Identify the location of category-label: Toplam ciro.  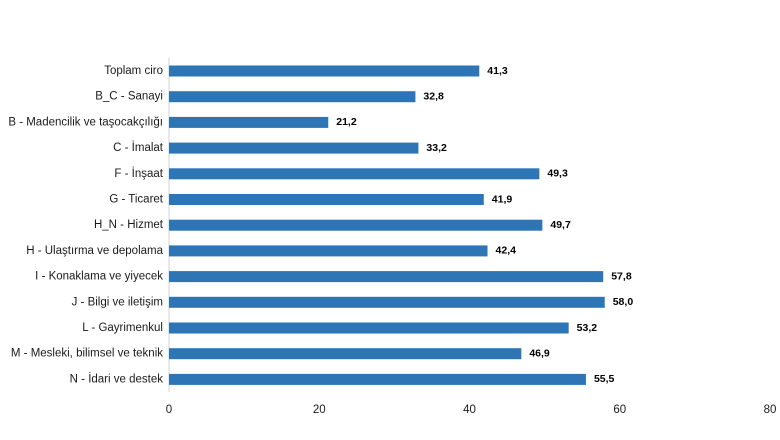
(133, 71).